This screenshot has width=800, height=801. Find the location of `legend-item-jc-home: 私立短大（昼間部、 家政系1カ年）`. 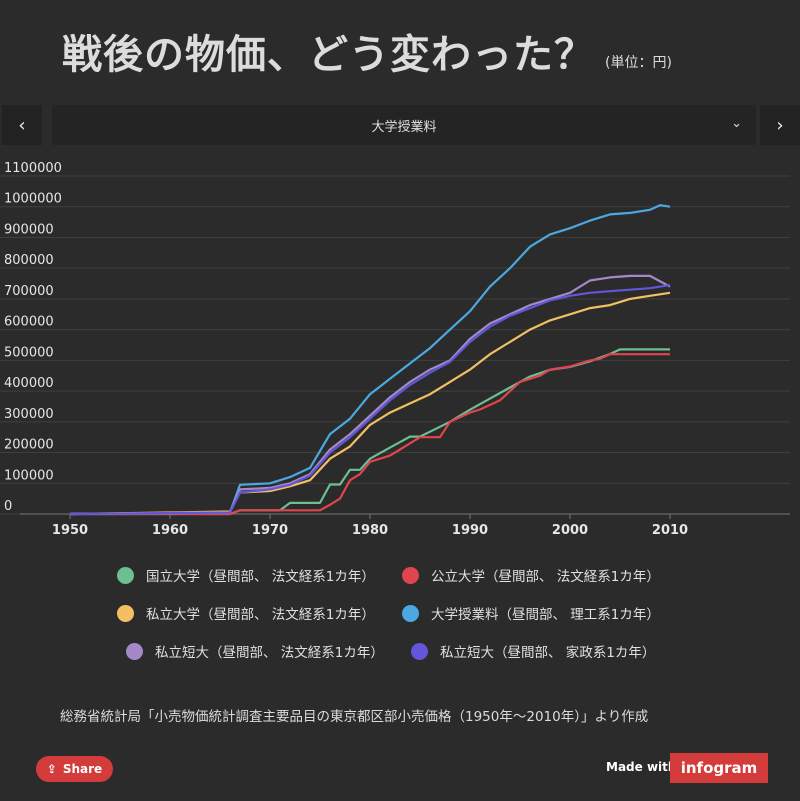

legend-item-jc-home: 私立短大（昼間部、 家政系1カ年） is located at coordinates (533, 651).